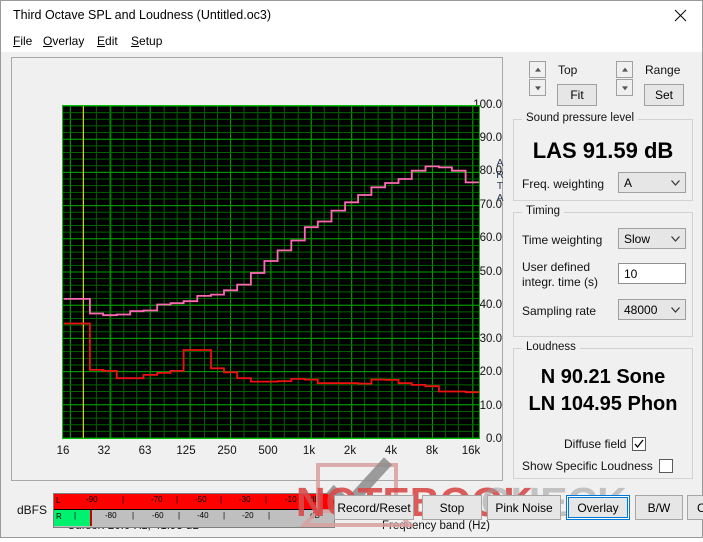 The image size is (703, 542). What do you see at coordinates (490, 406) in the screenshot?
I see `y-tick-label: 10.0` at bounding box center [490, 406].